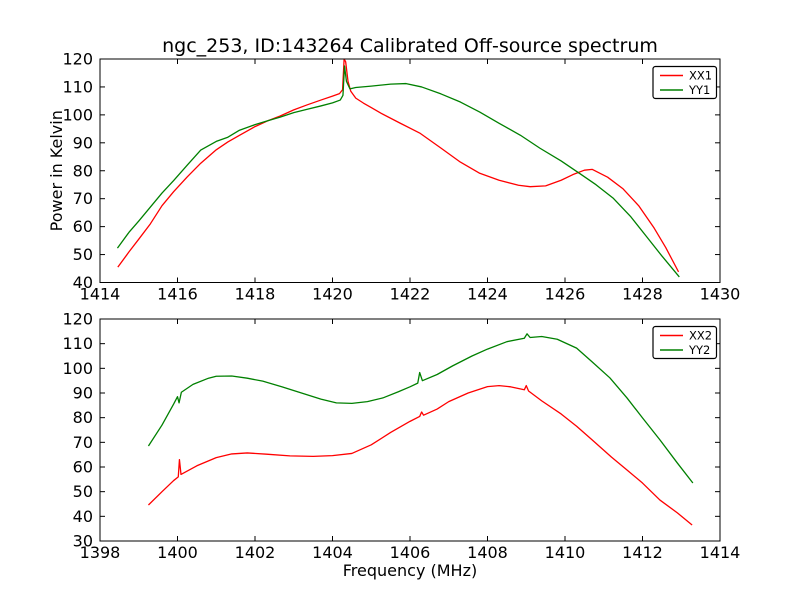 The width and height of the screenshot is (800, 604). I want to click on y-tick-label: 30, so click(83, 541).